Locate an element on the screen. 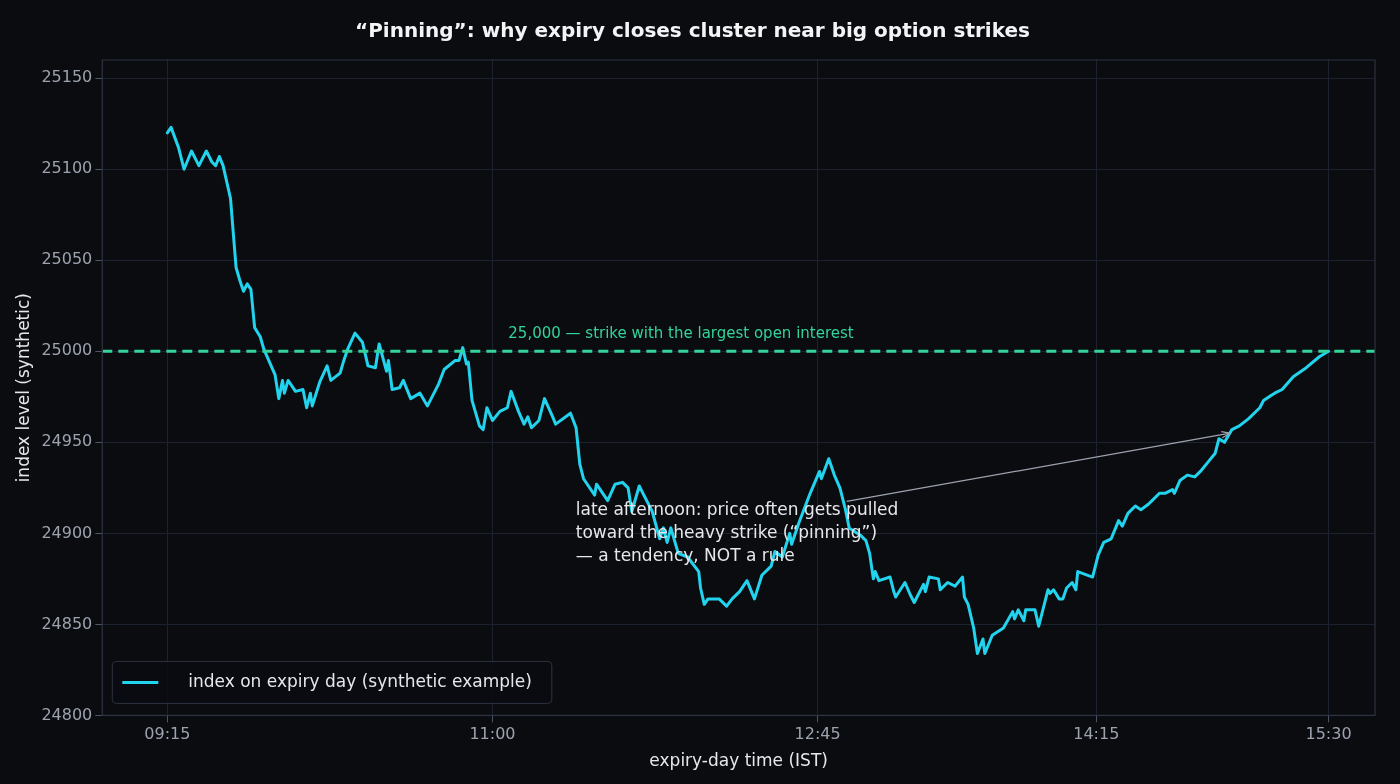  x-axis-title: expiry-day time (IST) is located at coordinates (738, 760).